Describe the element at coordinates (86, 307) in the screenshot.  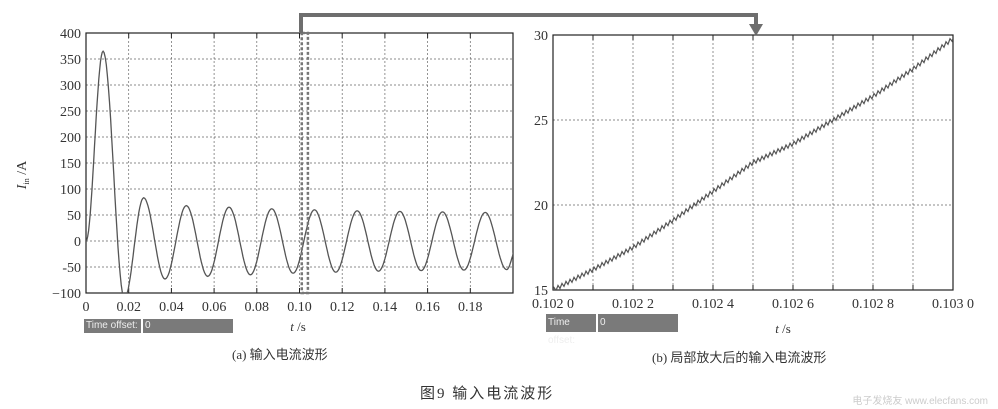
I see `x-tick-label: 0` at that location.